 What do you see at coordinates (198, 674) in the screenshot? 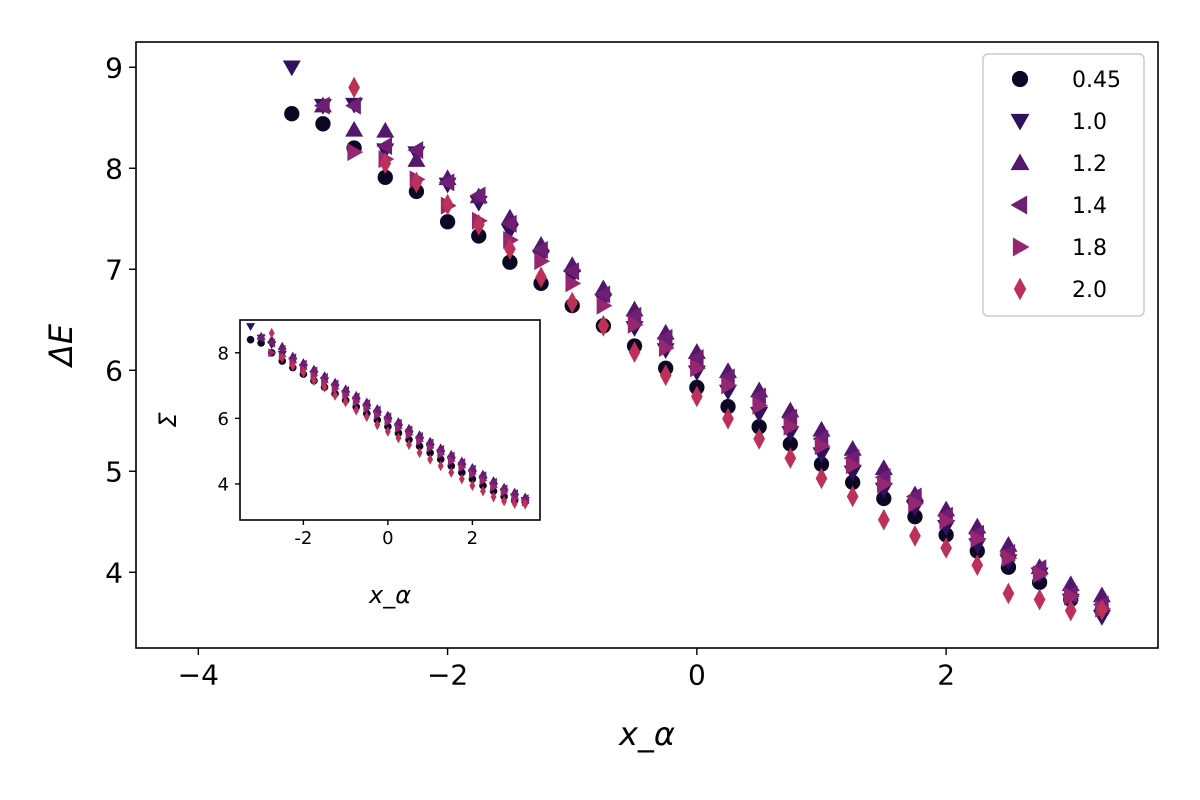
I see `main-x-tick-label: −4` at bounding box center [198, 674].